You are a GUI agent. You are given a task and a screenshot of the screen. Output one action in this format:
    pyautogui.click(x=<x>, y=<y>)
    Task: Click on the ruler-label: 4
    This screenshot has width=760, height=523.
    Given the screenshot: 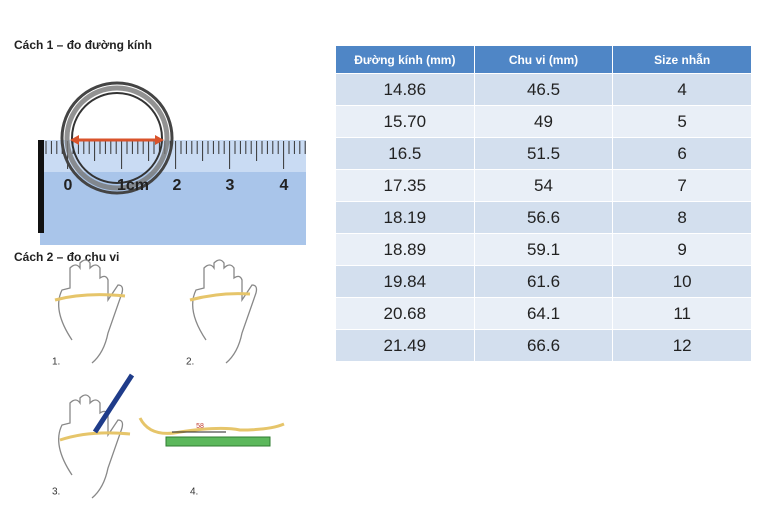 What is the action you would take?
    pyautogui.click(x=284, y=185)
    